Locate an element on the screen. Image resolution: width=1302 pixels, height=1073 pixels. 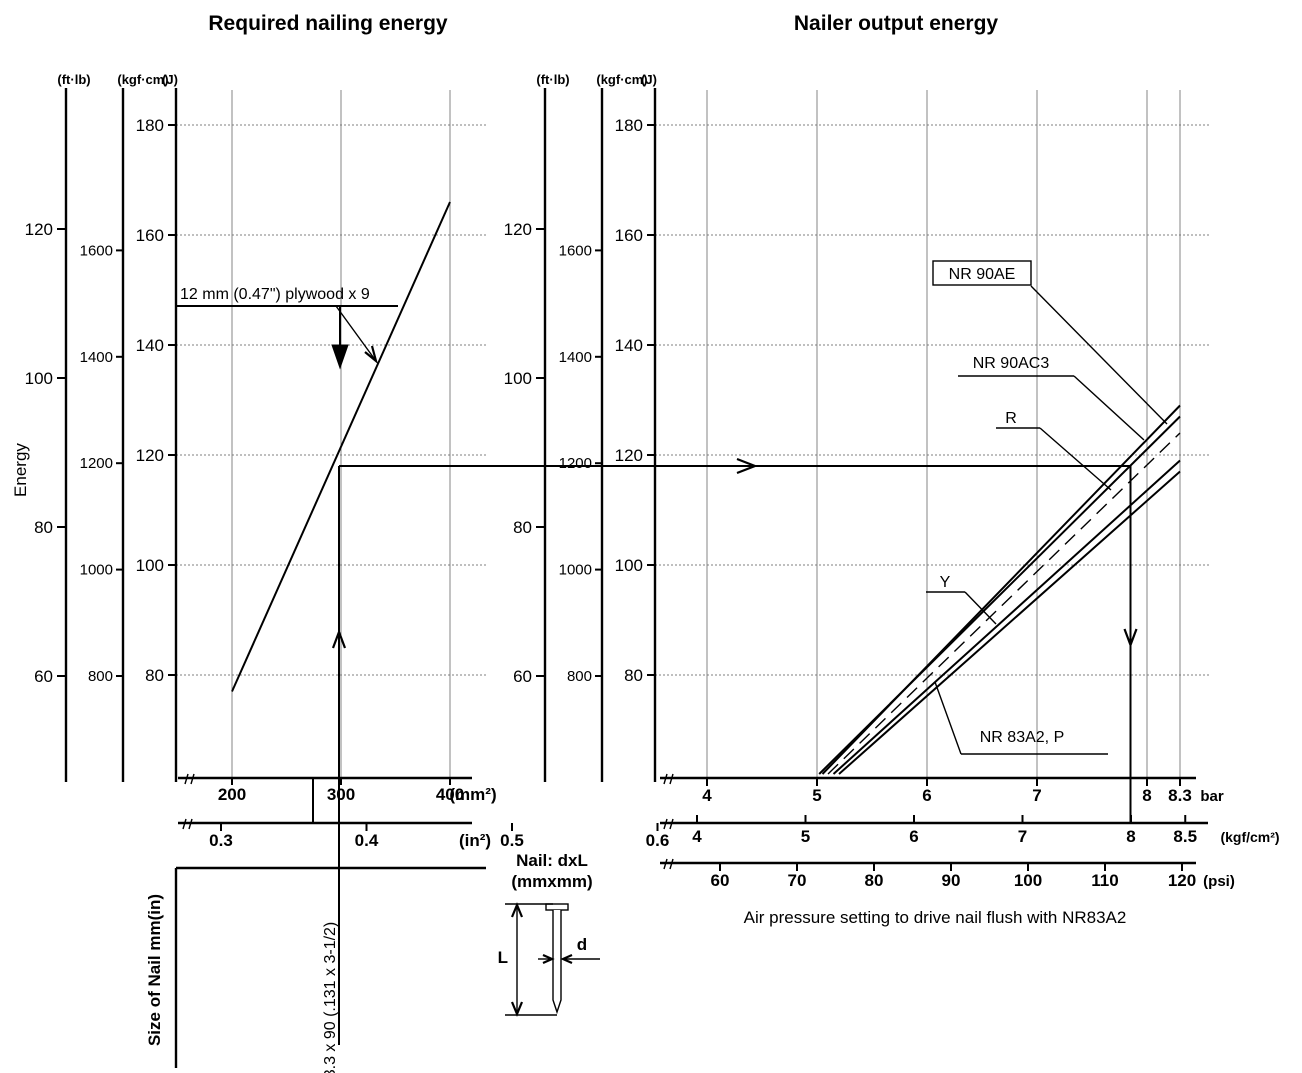
right-j-label-80: 80 is located at coordinates (633, 675).